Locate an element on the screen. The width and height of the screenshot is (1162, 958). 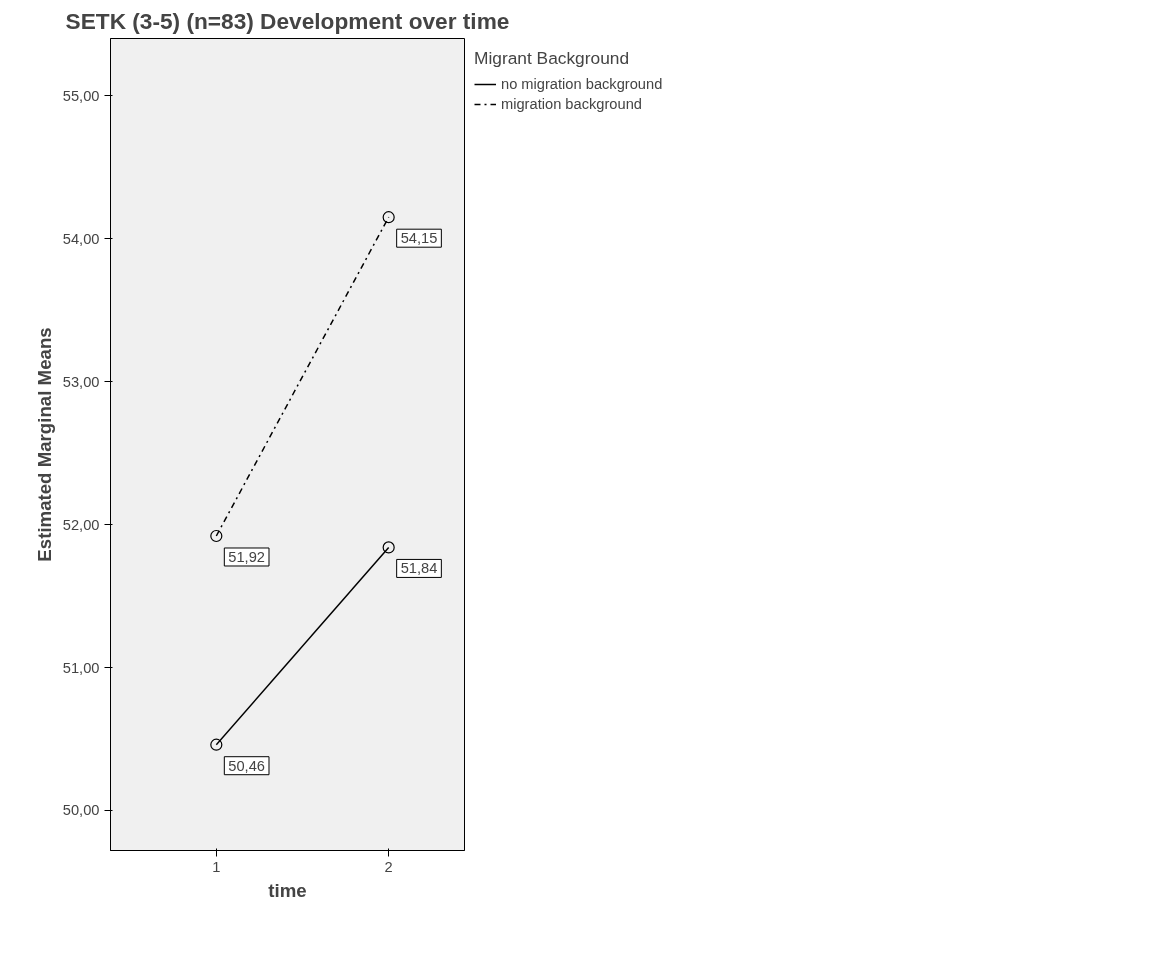
y-tick-label: 55,00 is located at coordinates (81, 95).